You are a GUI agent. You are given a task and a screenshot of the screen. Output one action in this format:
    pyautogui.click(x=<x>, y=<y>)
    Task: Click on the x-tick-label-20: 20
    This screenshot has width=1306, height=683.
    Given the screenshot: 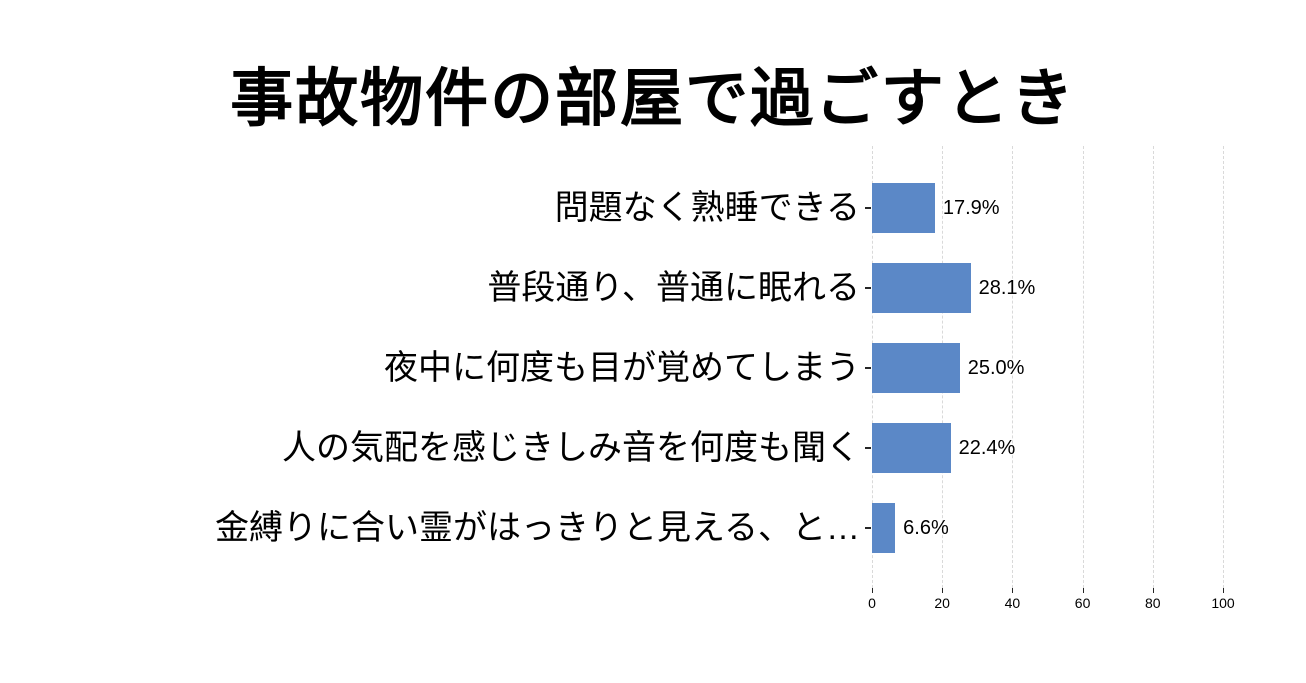 What is the action you would take?
    pyautogui.click(x=942, y=603)
    